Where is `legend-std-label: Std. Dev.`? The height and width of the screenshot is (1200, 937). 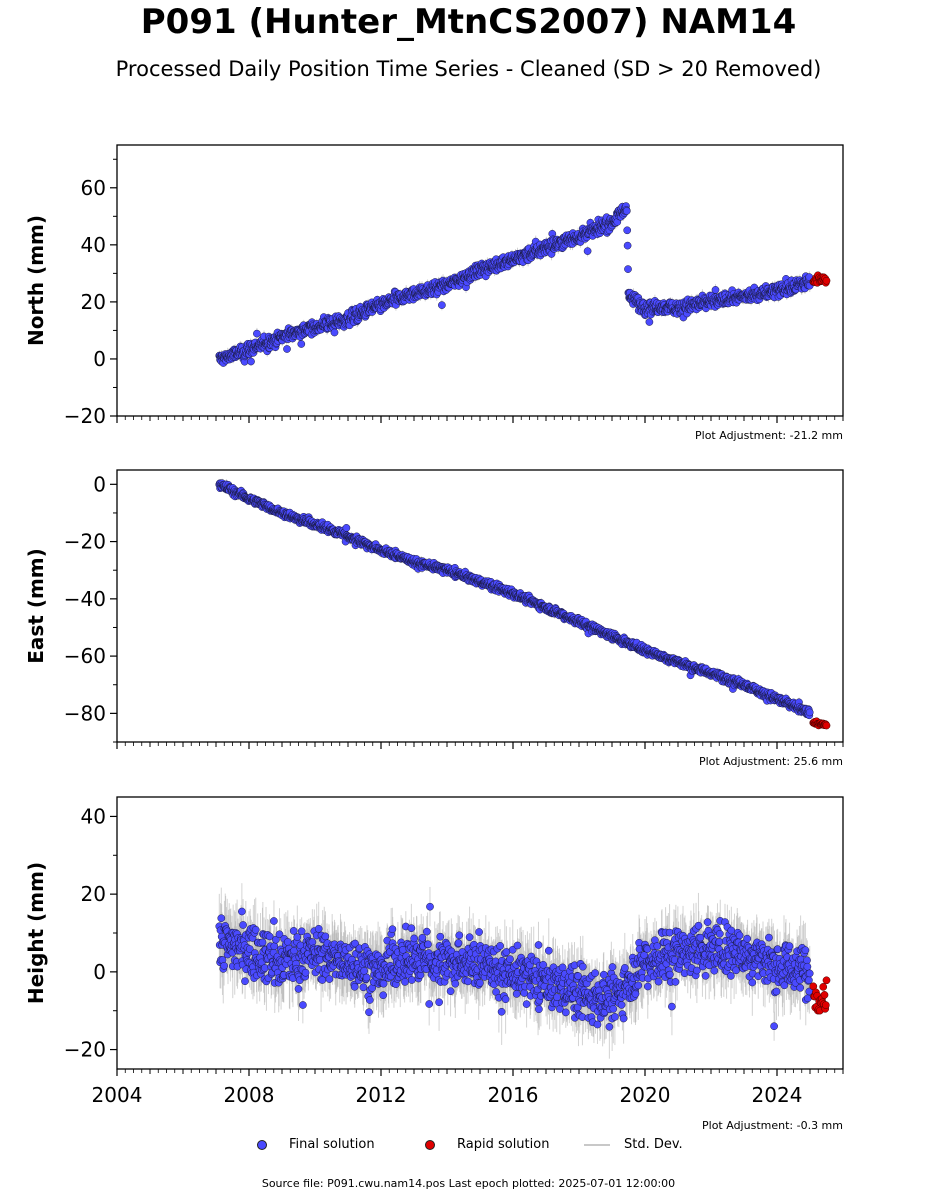
legend-std-label: Std. Dev. is located at coordinates (653, 1144).